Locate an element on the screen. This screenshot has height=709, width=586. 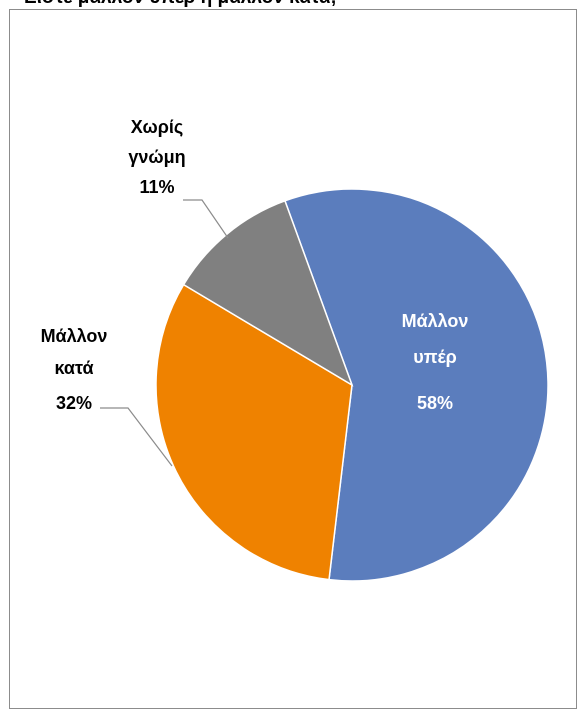
leader-line-χωρίς-γνώμη is located at coordinates (206, 219).